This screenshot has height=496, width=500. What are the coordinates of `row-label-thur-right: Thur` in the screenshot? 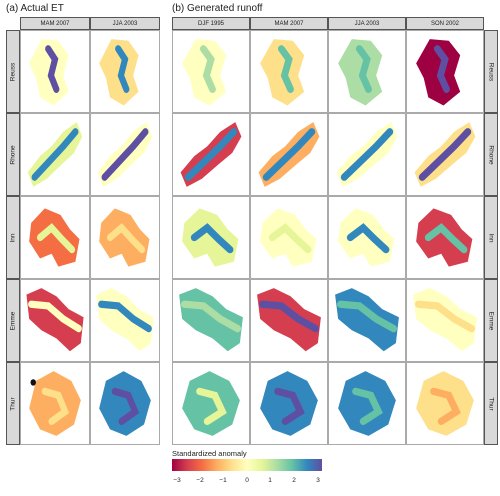 It's located at (491, 403).